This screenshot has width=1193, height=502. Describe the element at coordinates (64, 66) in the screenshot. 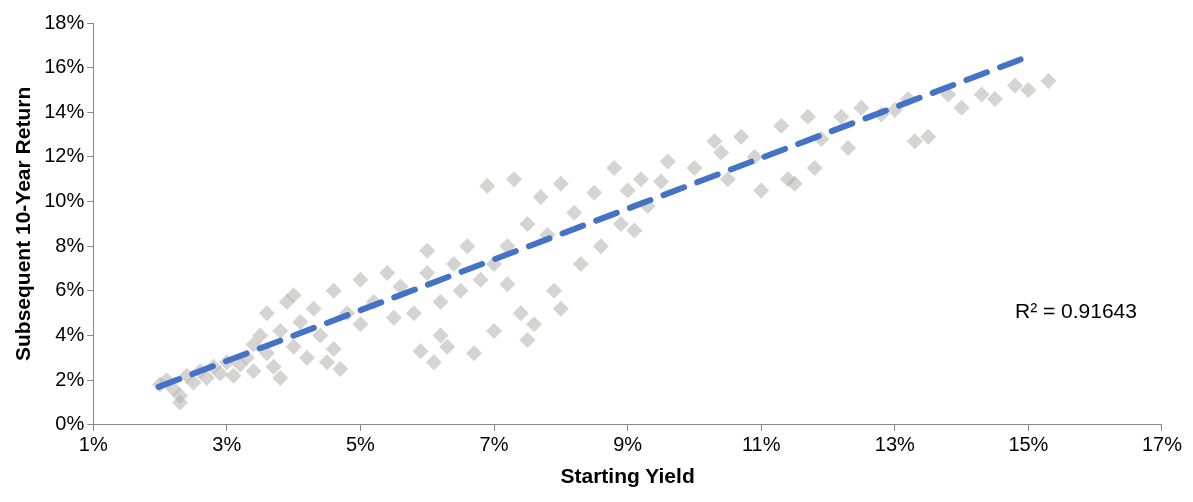

I see `y-tick-label: 16%` at that location.